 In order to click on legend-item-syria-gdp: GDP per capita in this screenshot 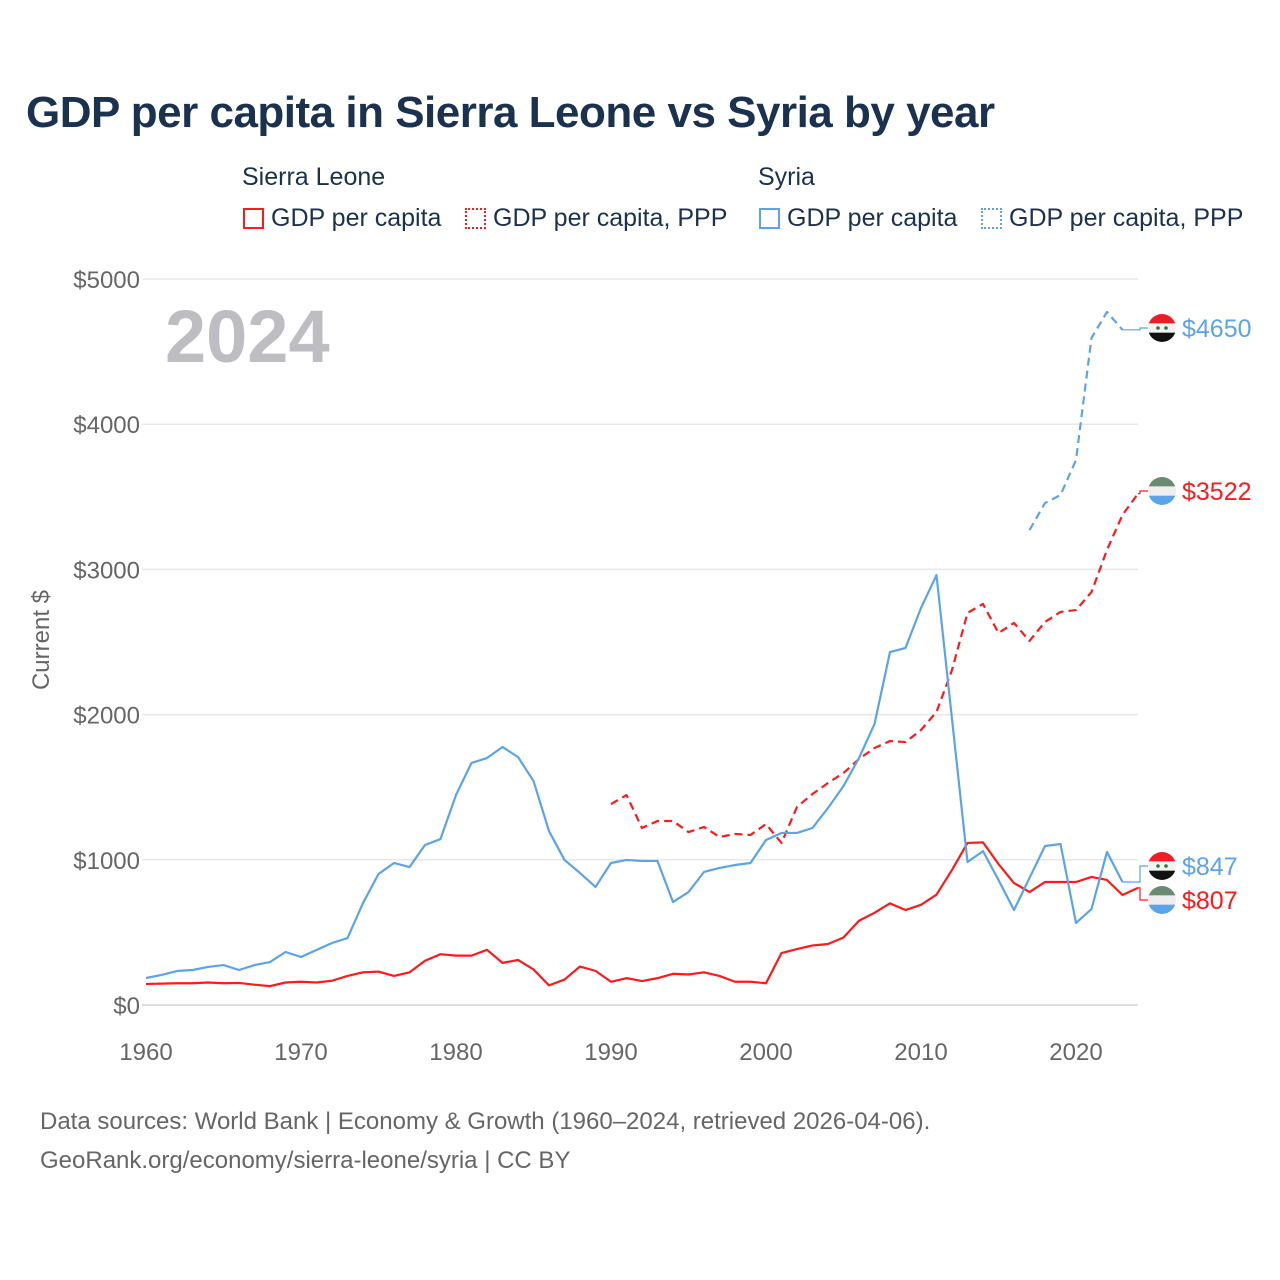, I will do `click(858, 218)`.